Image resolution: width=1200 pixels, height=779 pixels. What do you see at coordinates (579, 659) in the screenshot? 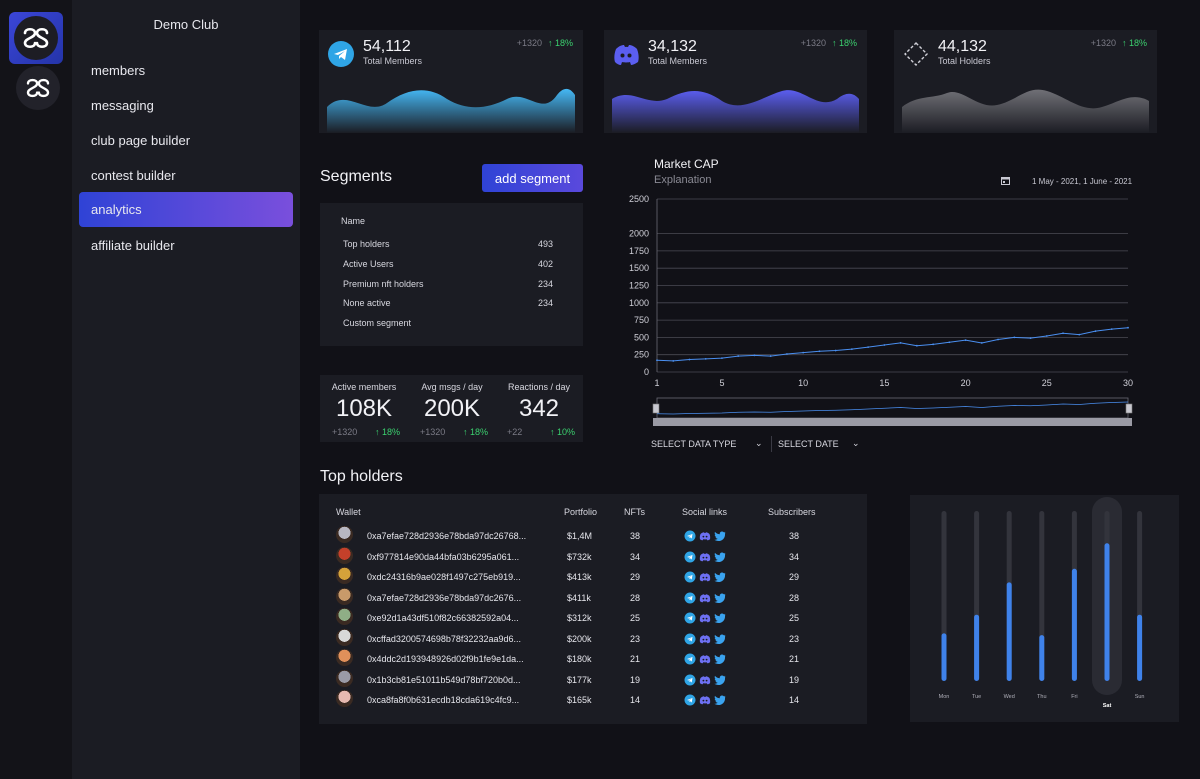
I see `portfolio-value: $180k` at bounding box center [579, 659].